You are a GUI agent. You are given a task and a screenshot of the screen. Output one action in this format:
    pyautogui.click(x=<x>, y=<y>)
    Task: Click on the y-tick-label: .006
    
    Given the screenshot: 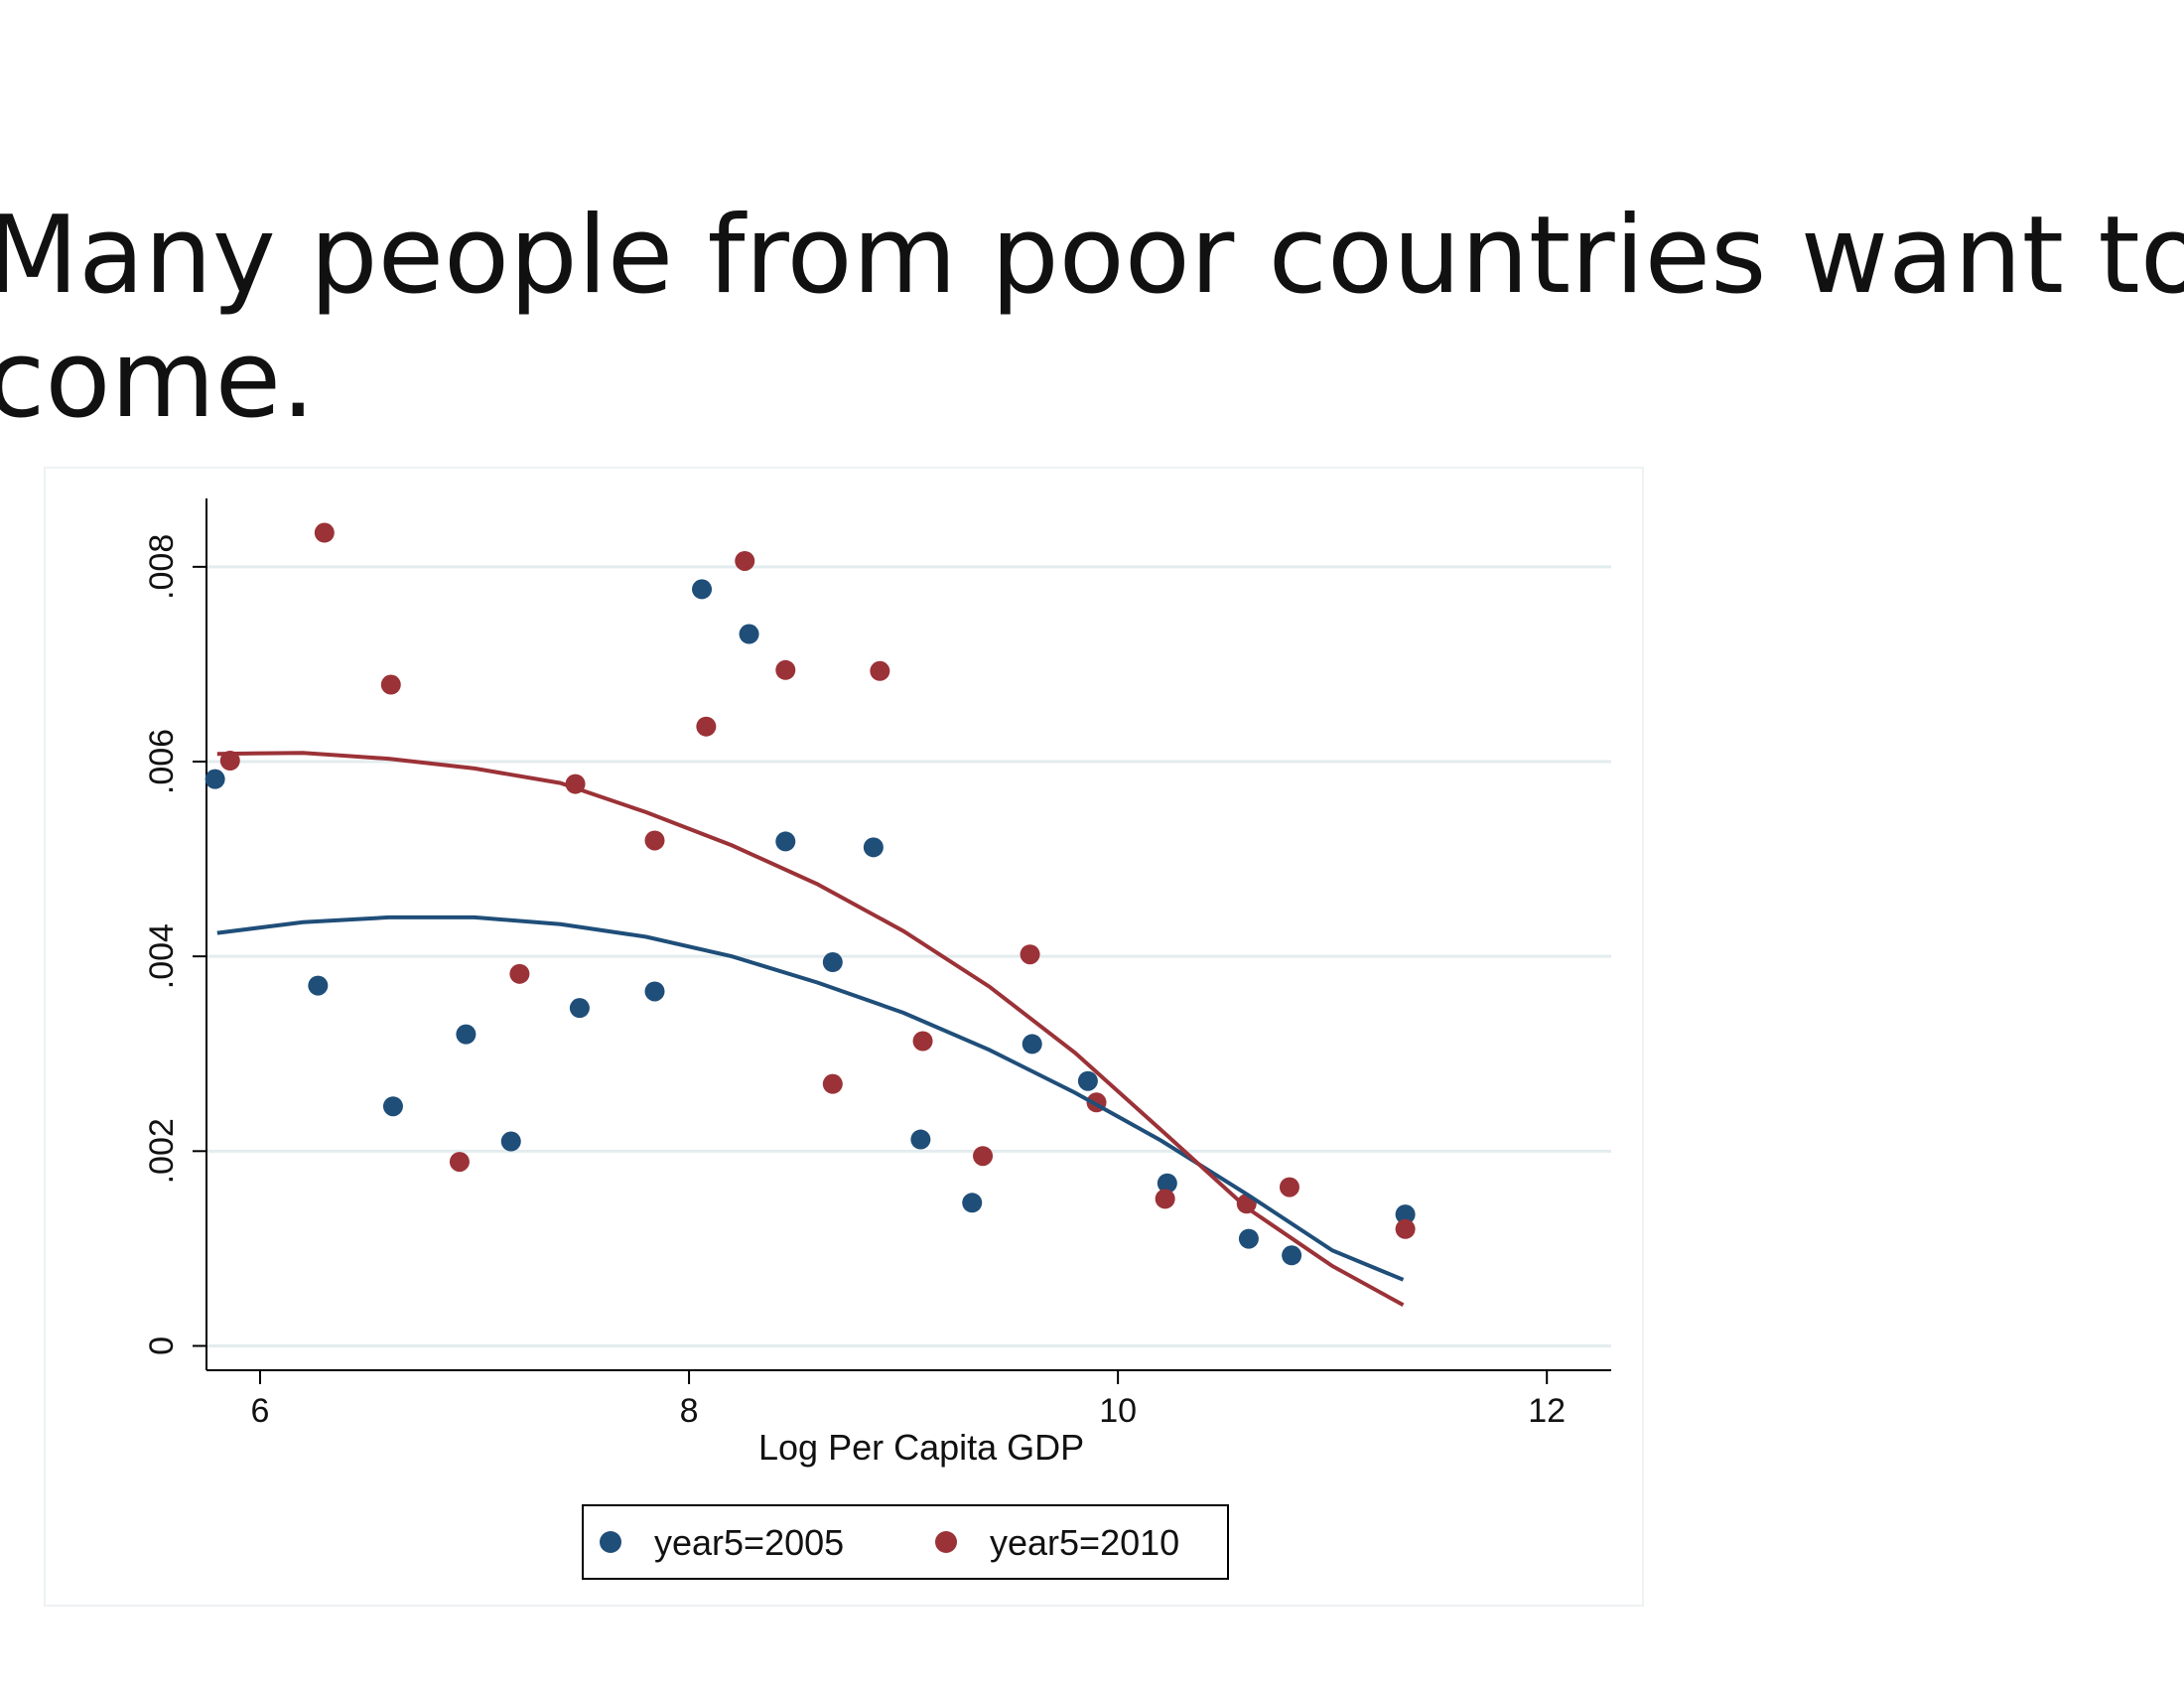 What is the action you would take?
    pyautogui.click(x=162, y=761)
    